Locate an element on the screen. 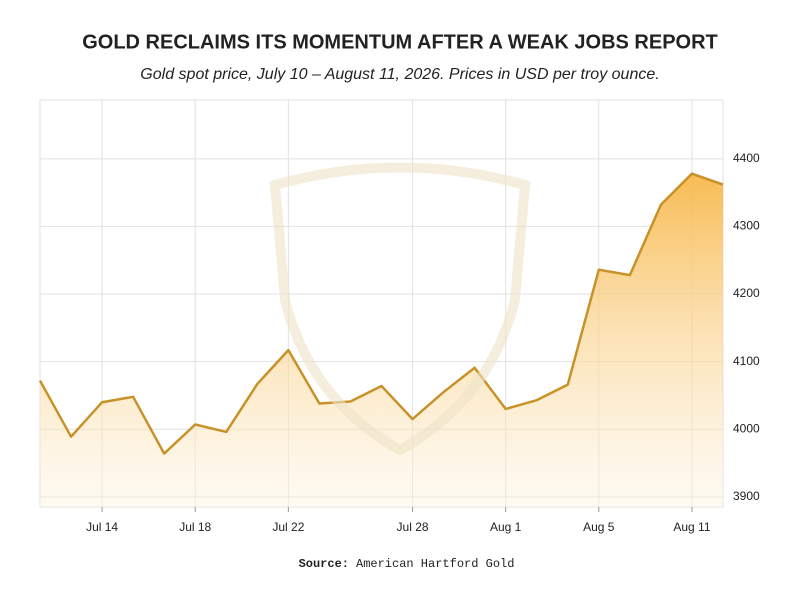 The image size is (800, 589). y-tick-label: 4100 is located at coordinates (746, 361).